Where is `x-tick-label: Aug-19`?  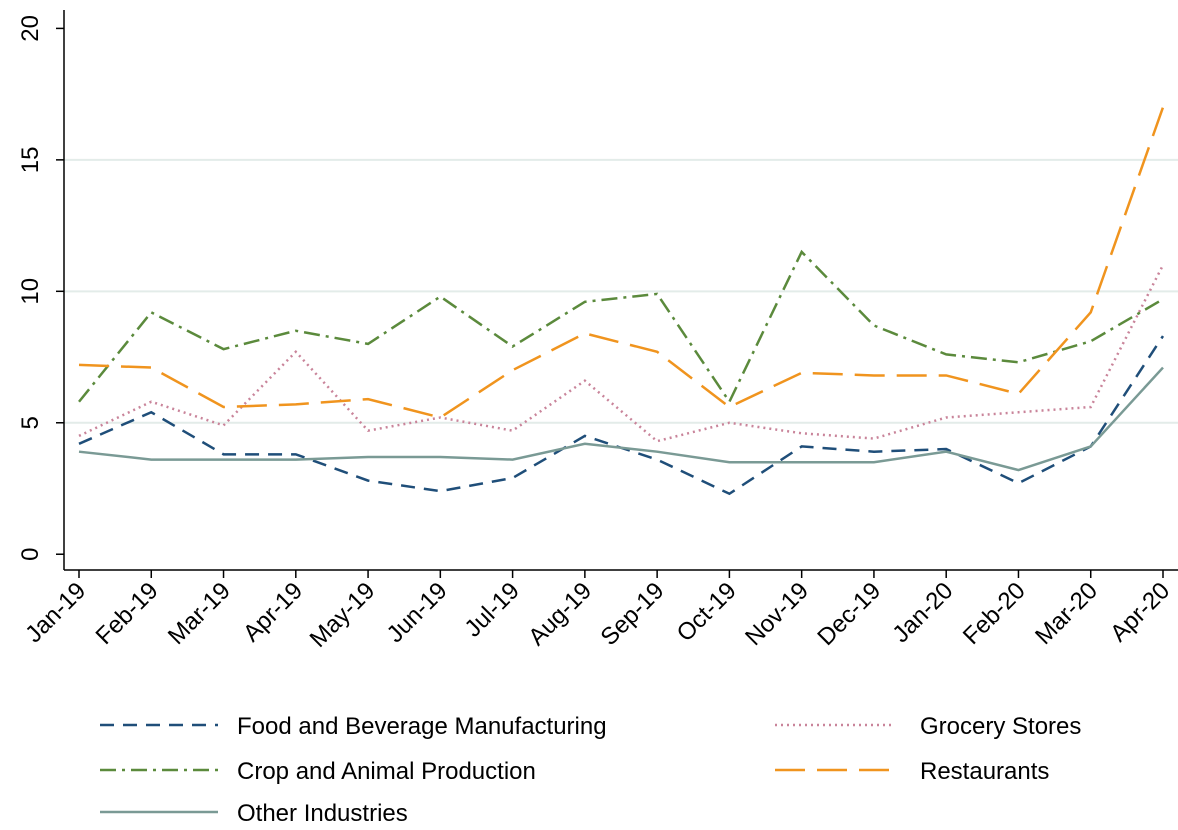 x-tick-label: Aug-19 is located at coordinates (560, 614).